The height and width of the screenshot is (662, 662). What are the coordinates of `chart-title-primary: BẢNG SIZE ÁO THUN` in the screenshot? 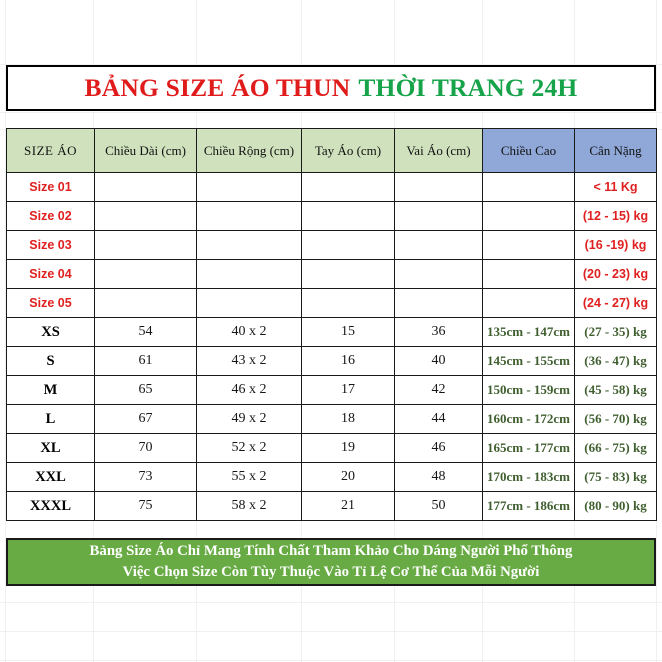 It's located at (217, 87).